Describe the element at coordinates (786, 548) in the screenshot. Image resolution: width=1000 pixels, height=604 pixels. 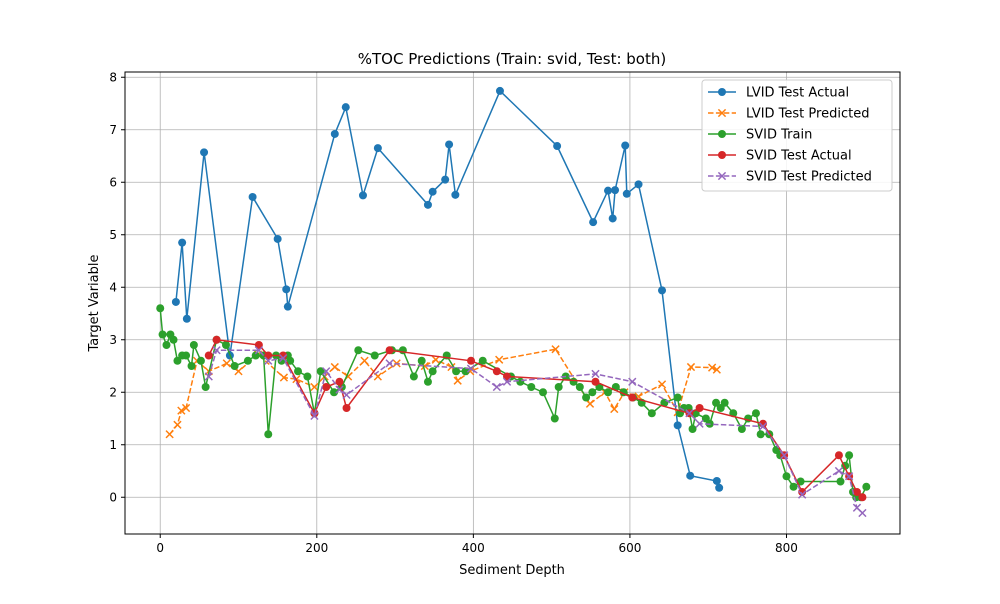
I see `x-tick-label: 800` at that location.